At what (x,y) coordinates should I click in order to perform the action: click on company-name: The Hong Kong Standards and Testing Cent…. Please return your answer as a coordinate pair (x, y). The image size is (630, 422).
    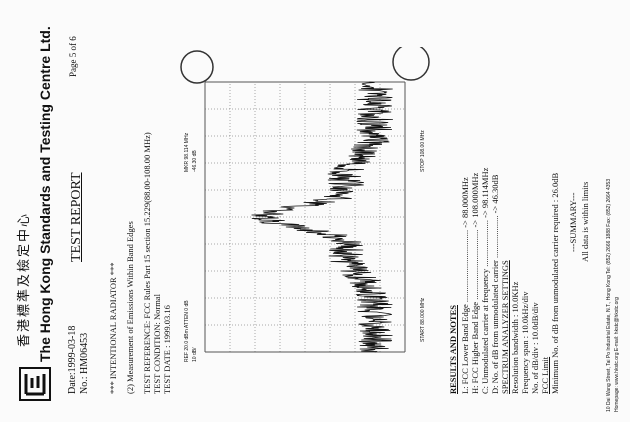
    Looking at the image, I should click on (45, 194).